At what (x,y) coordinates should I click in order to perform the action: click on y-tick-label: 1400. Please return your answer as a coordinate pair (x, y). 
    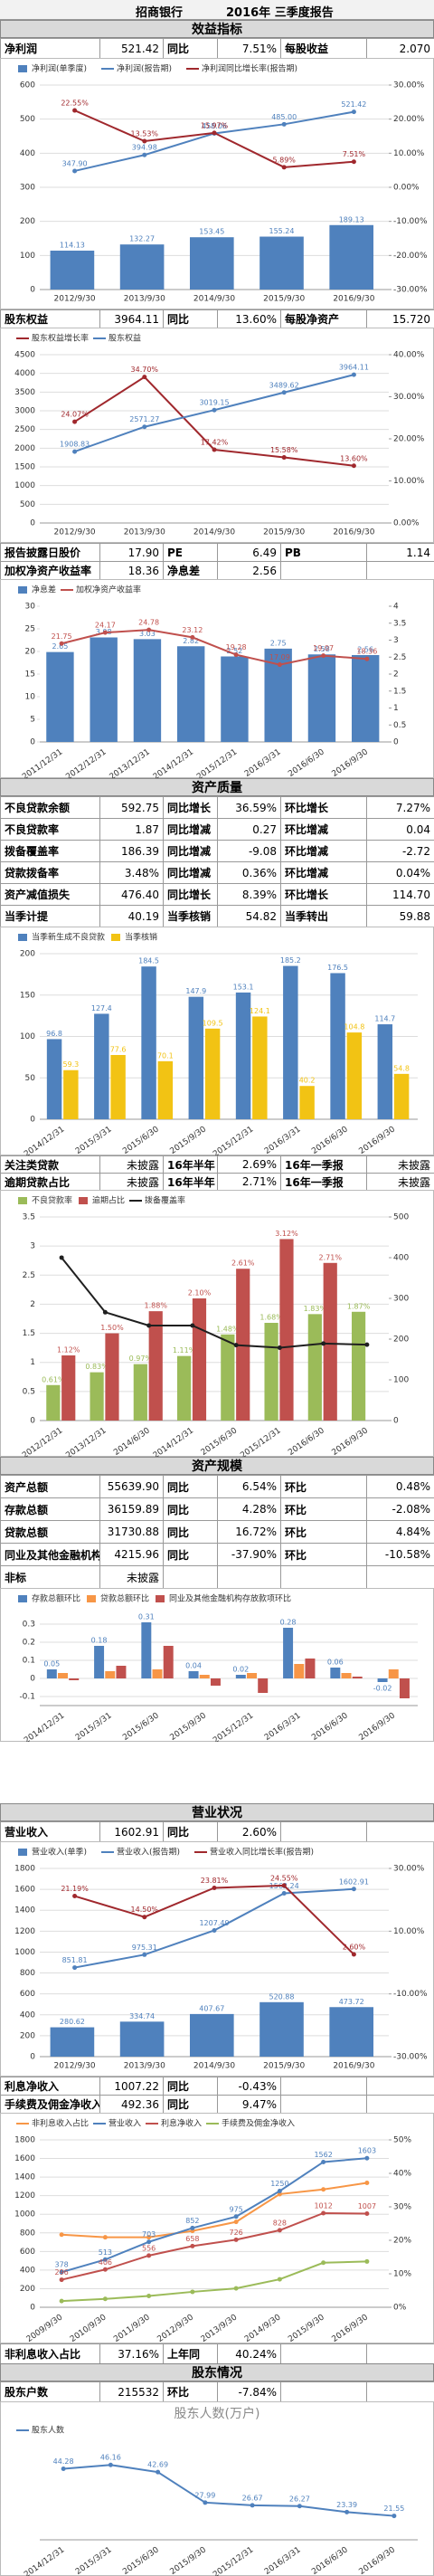
    Looking at the image, I should click on (24, 1911).